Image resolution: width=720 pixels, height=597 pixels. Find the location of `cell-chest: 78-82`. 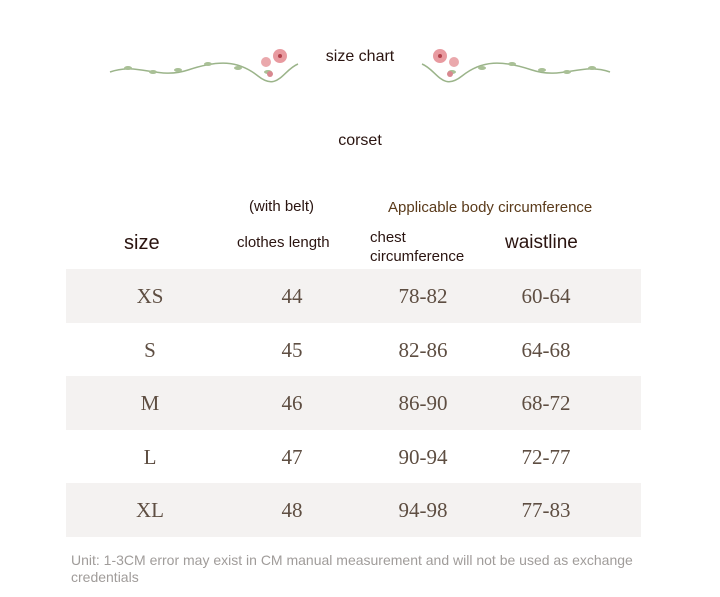

cell-chest: 78-82 is located at coordinates (423, 296).